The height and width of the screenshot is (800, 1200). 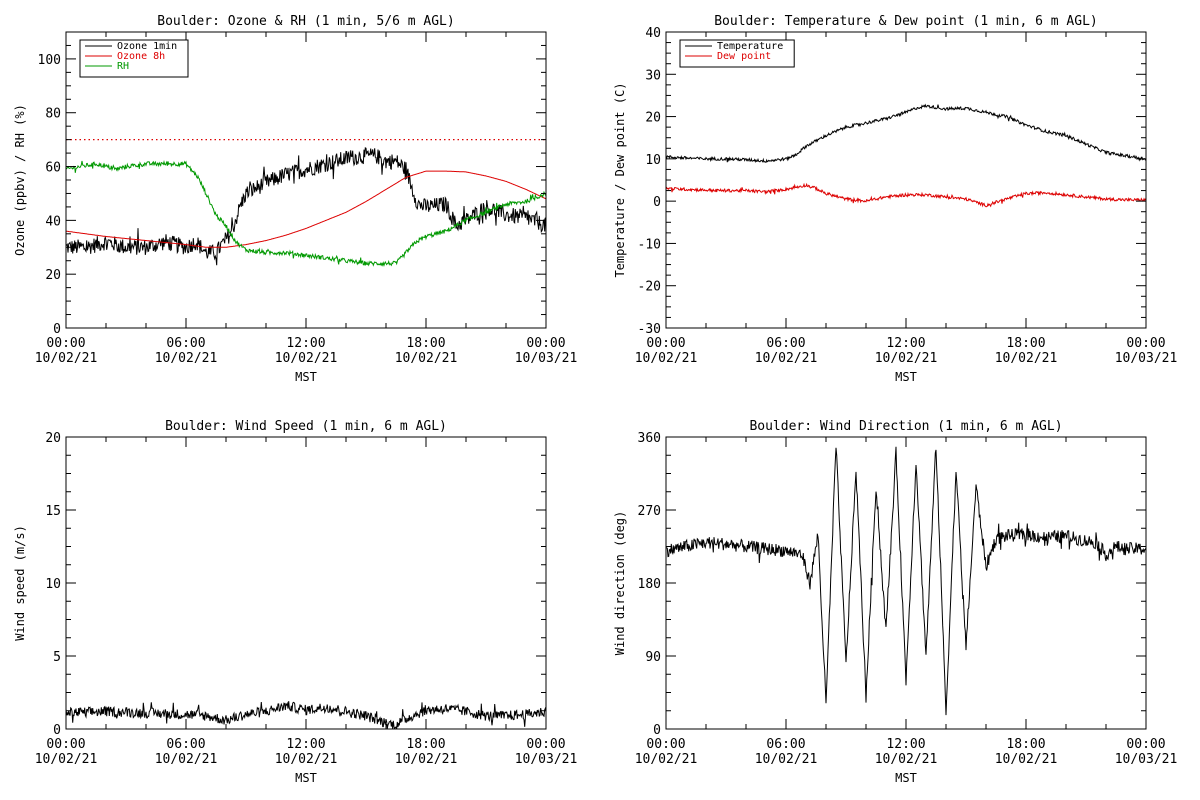 I want to click on y-tick-label: 60, so click(x=53, y=168).